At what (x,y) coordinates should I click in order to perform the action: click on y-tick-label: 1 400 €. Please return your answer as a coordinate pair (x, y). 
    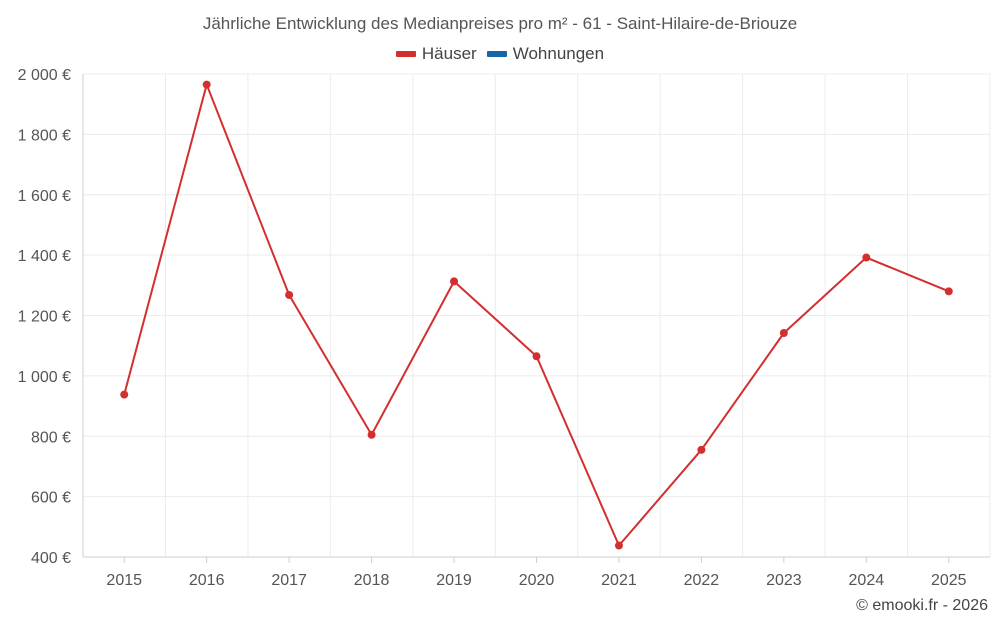
    Looking at the image, I should click on (44, 256).